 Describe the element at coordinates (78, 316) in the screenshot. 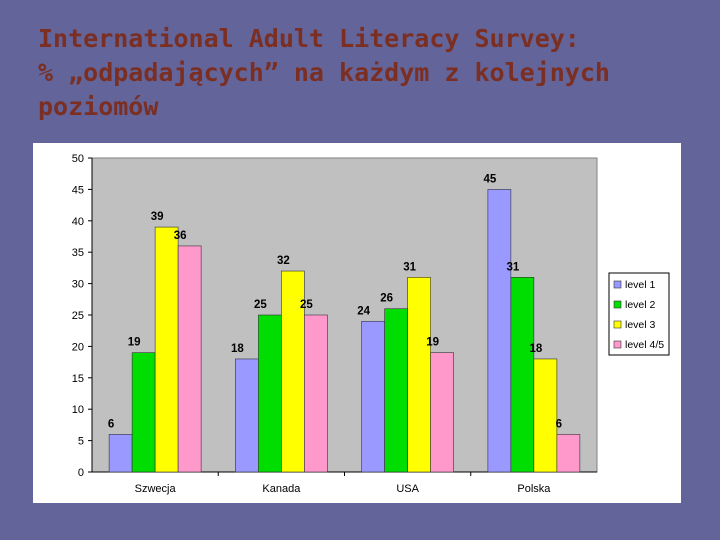

I see `y-tick-label: 25` at that location.